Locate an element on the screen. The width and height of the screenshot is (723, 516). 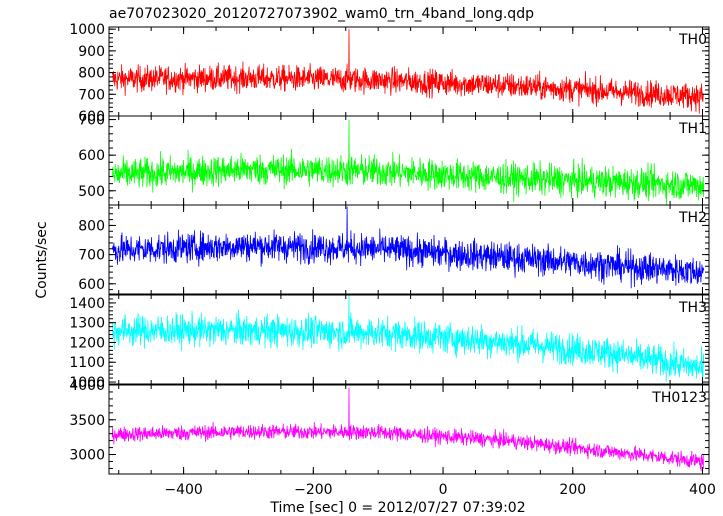
y-tick-label: 1300 is located at coordinates (87, 324).